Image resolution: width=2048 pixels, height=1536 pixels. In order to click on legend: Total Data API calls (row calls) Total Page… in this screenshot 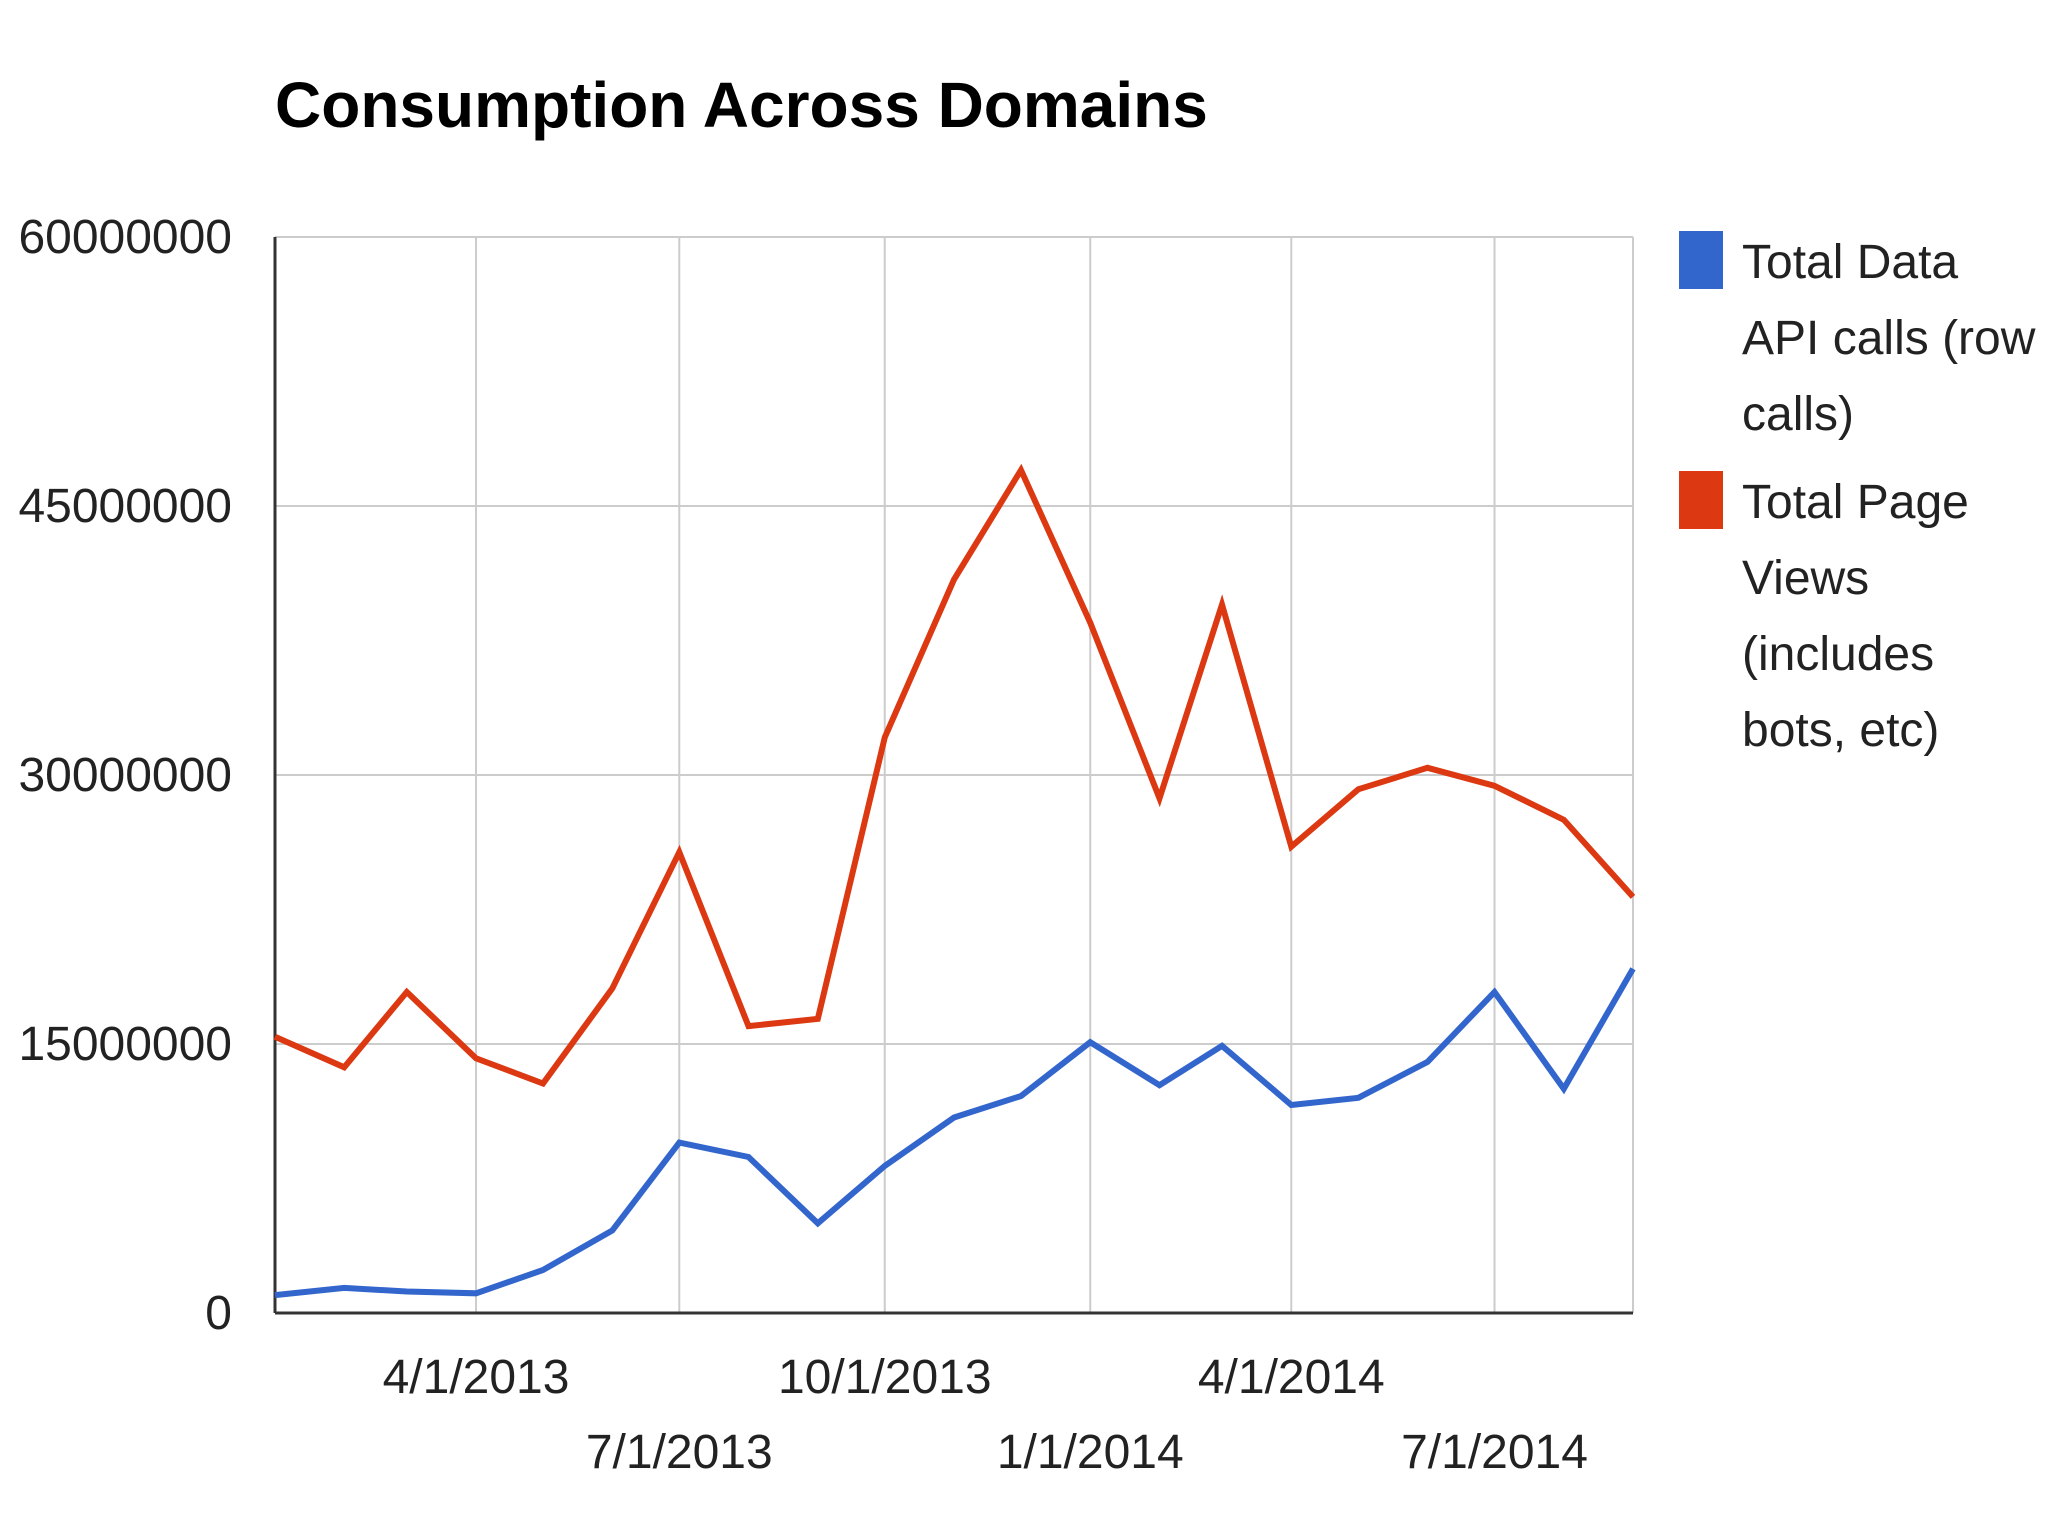, I will do `click(1857, 494)`.